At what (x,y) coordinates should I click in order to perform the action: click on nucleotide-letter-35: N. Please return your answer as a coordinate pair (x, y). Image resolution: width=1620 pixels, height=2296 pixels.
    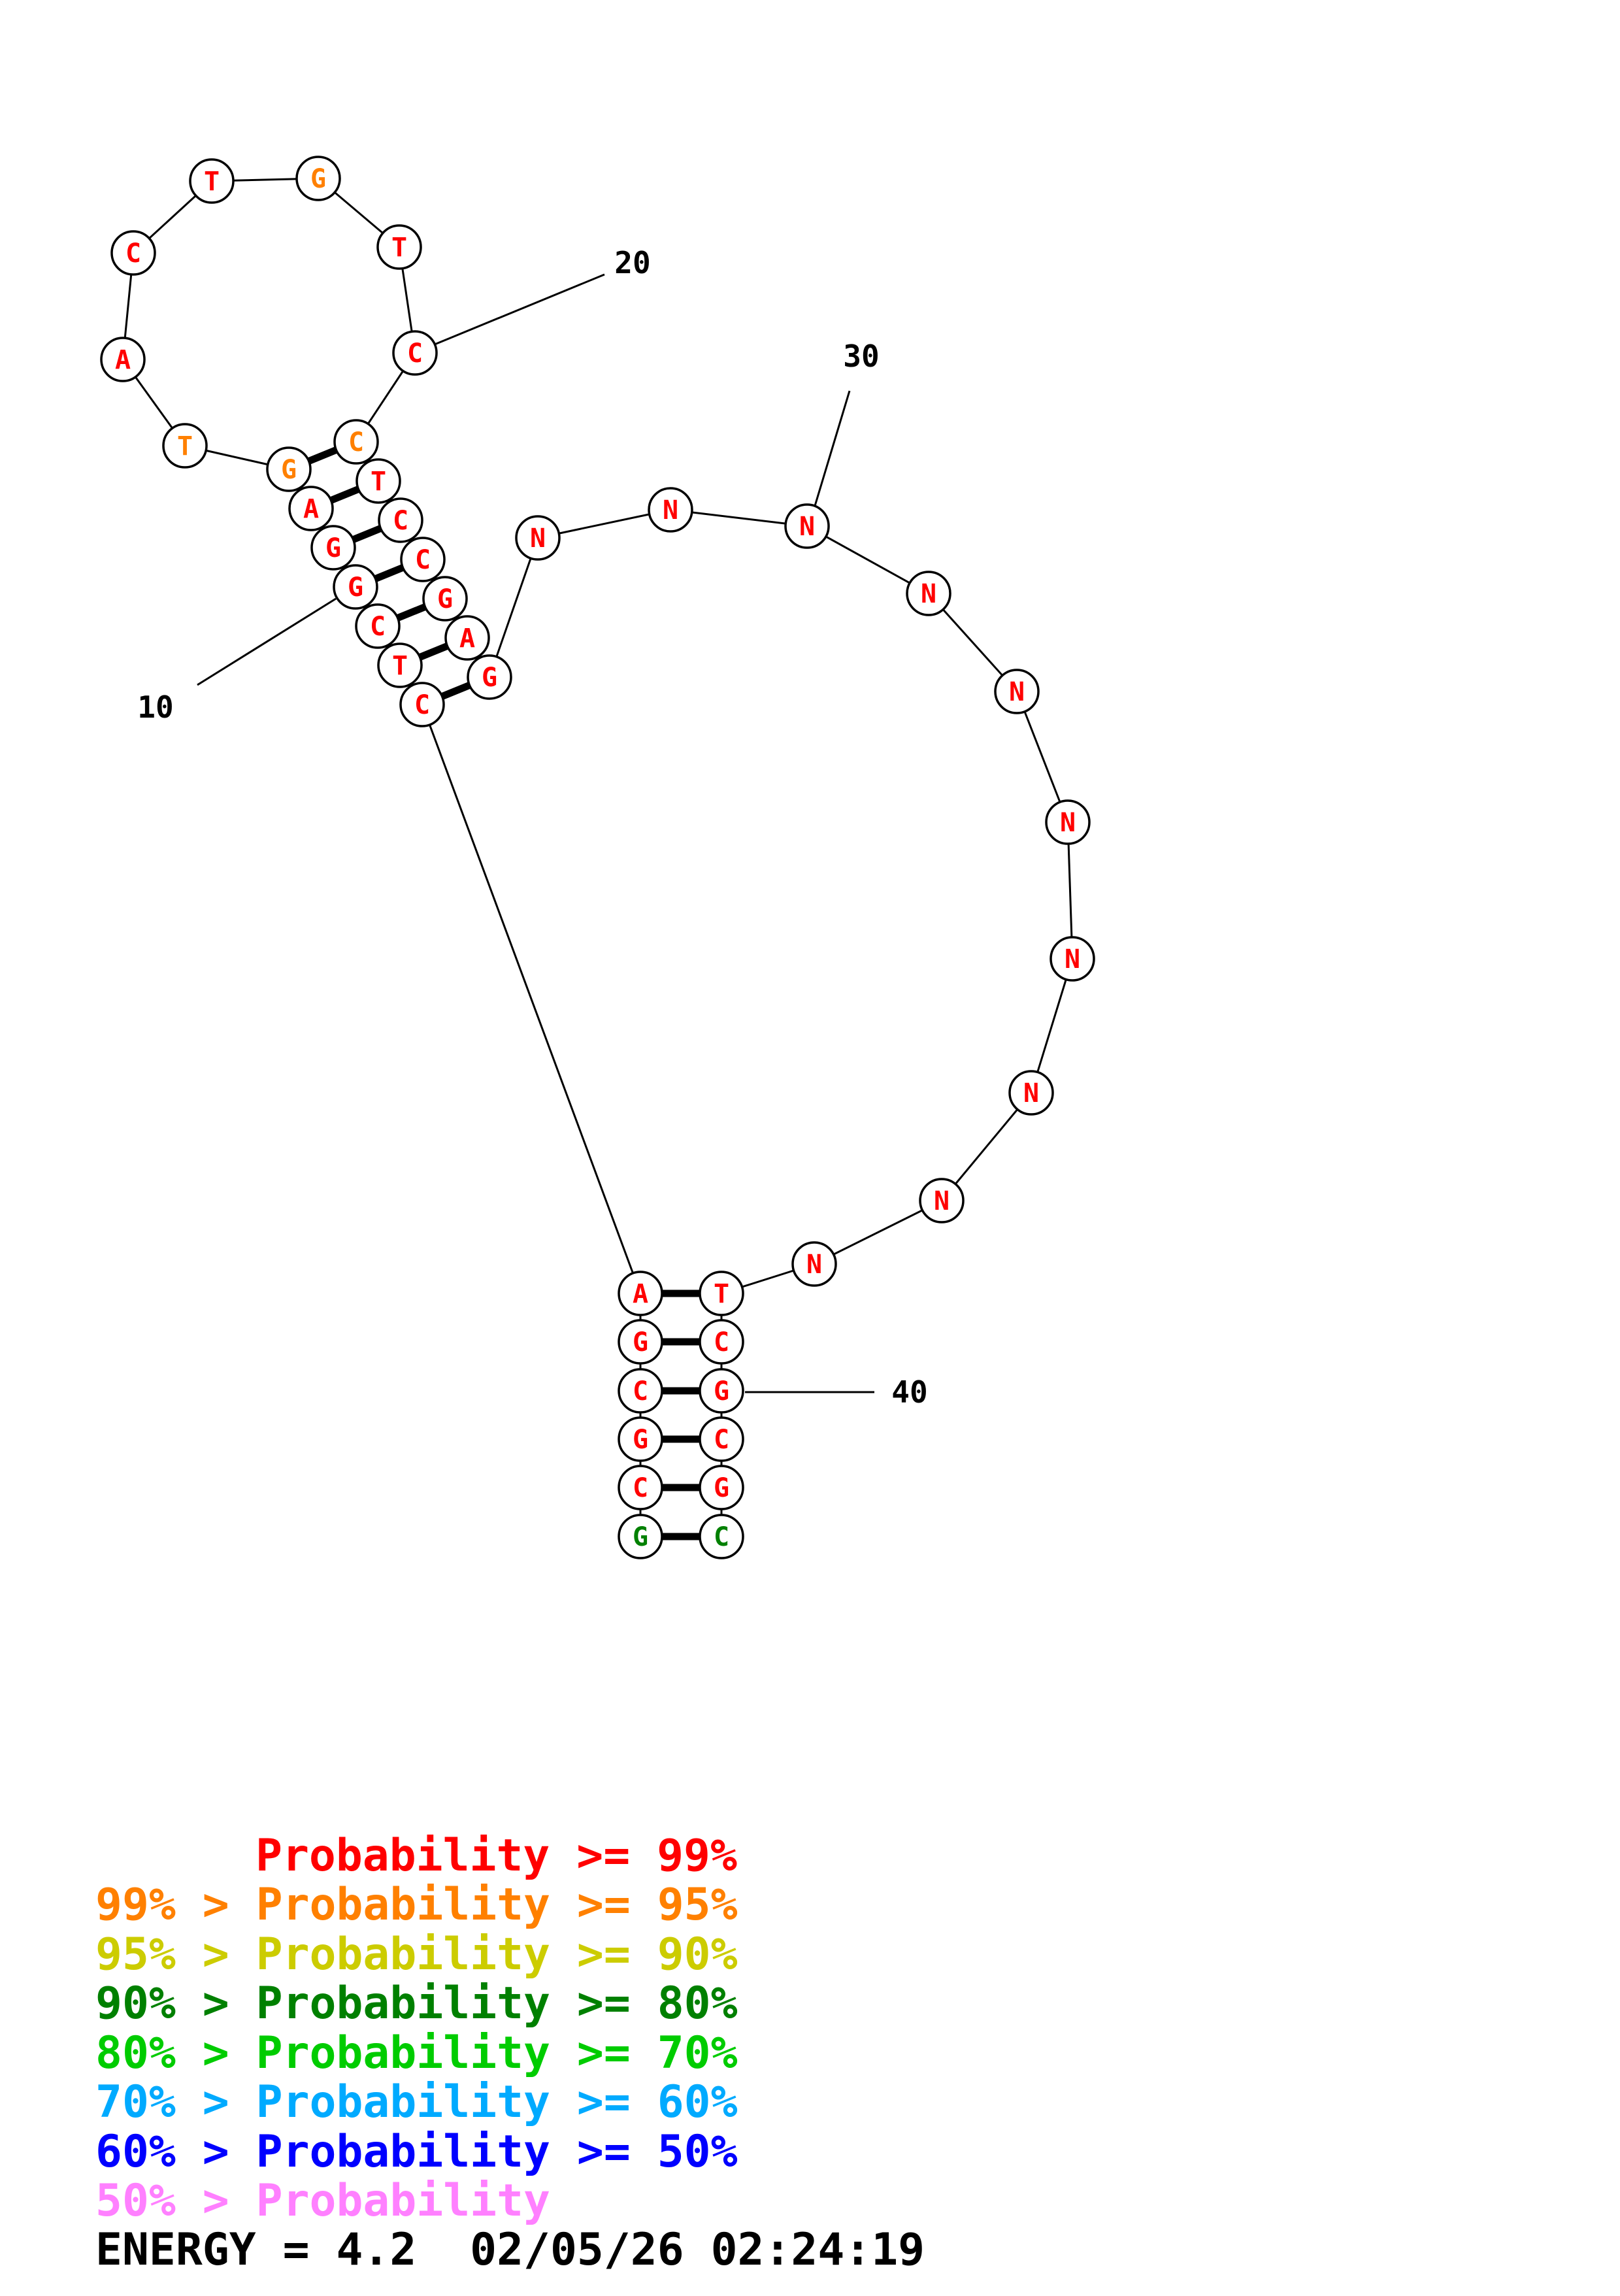
    Looking at the image, I should click on (1031, 1093).